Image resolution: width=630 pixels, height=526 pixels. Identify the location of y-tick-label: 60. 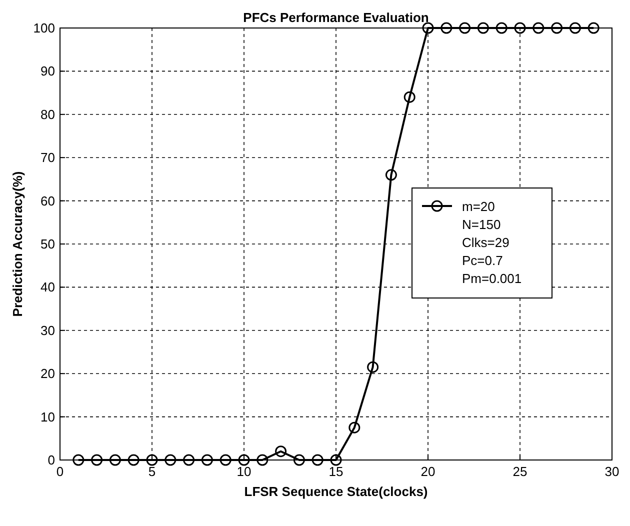
(47, 200).